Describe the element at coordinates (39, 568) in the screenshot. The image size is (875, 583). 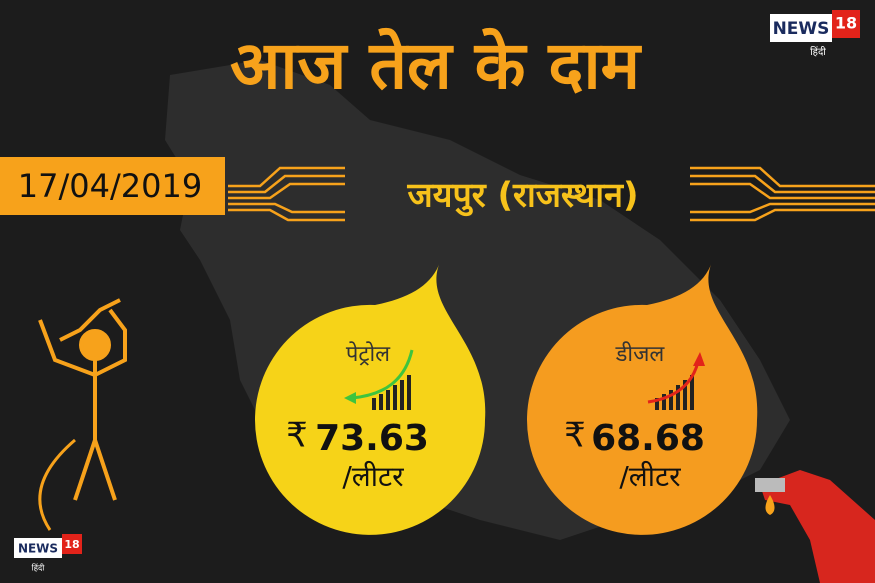
I see `footer-sub: हिंदी` at that location.